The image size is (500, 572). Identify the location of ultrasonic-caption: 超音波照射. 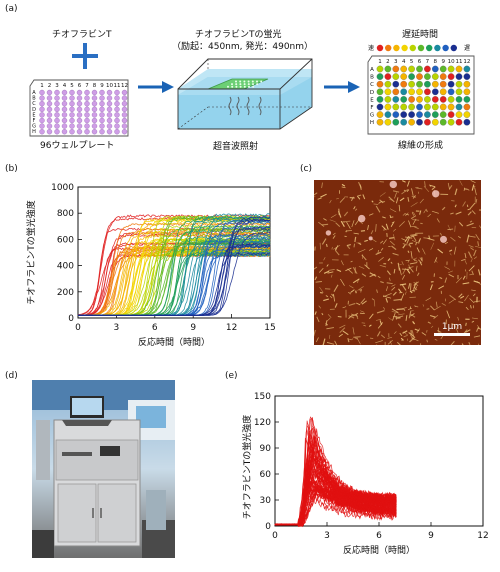
(236, 147).